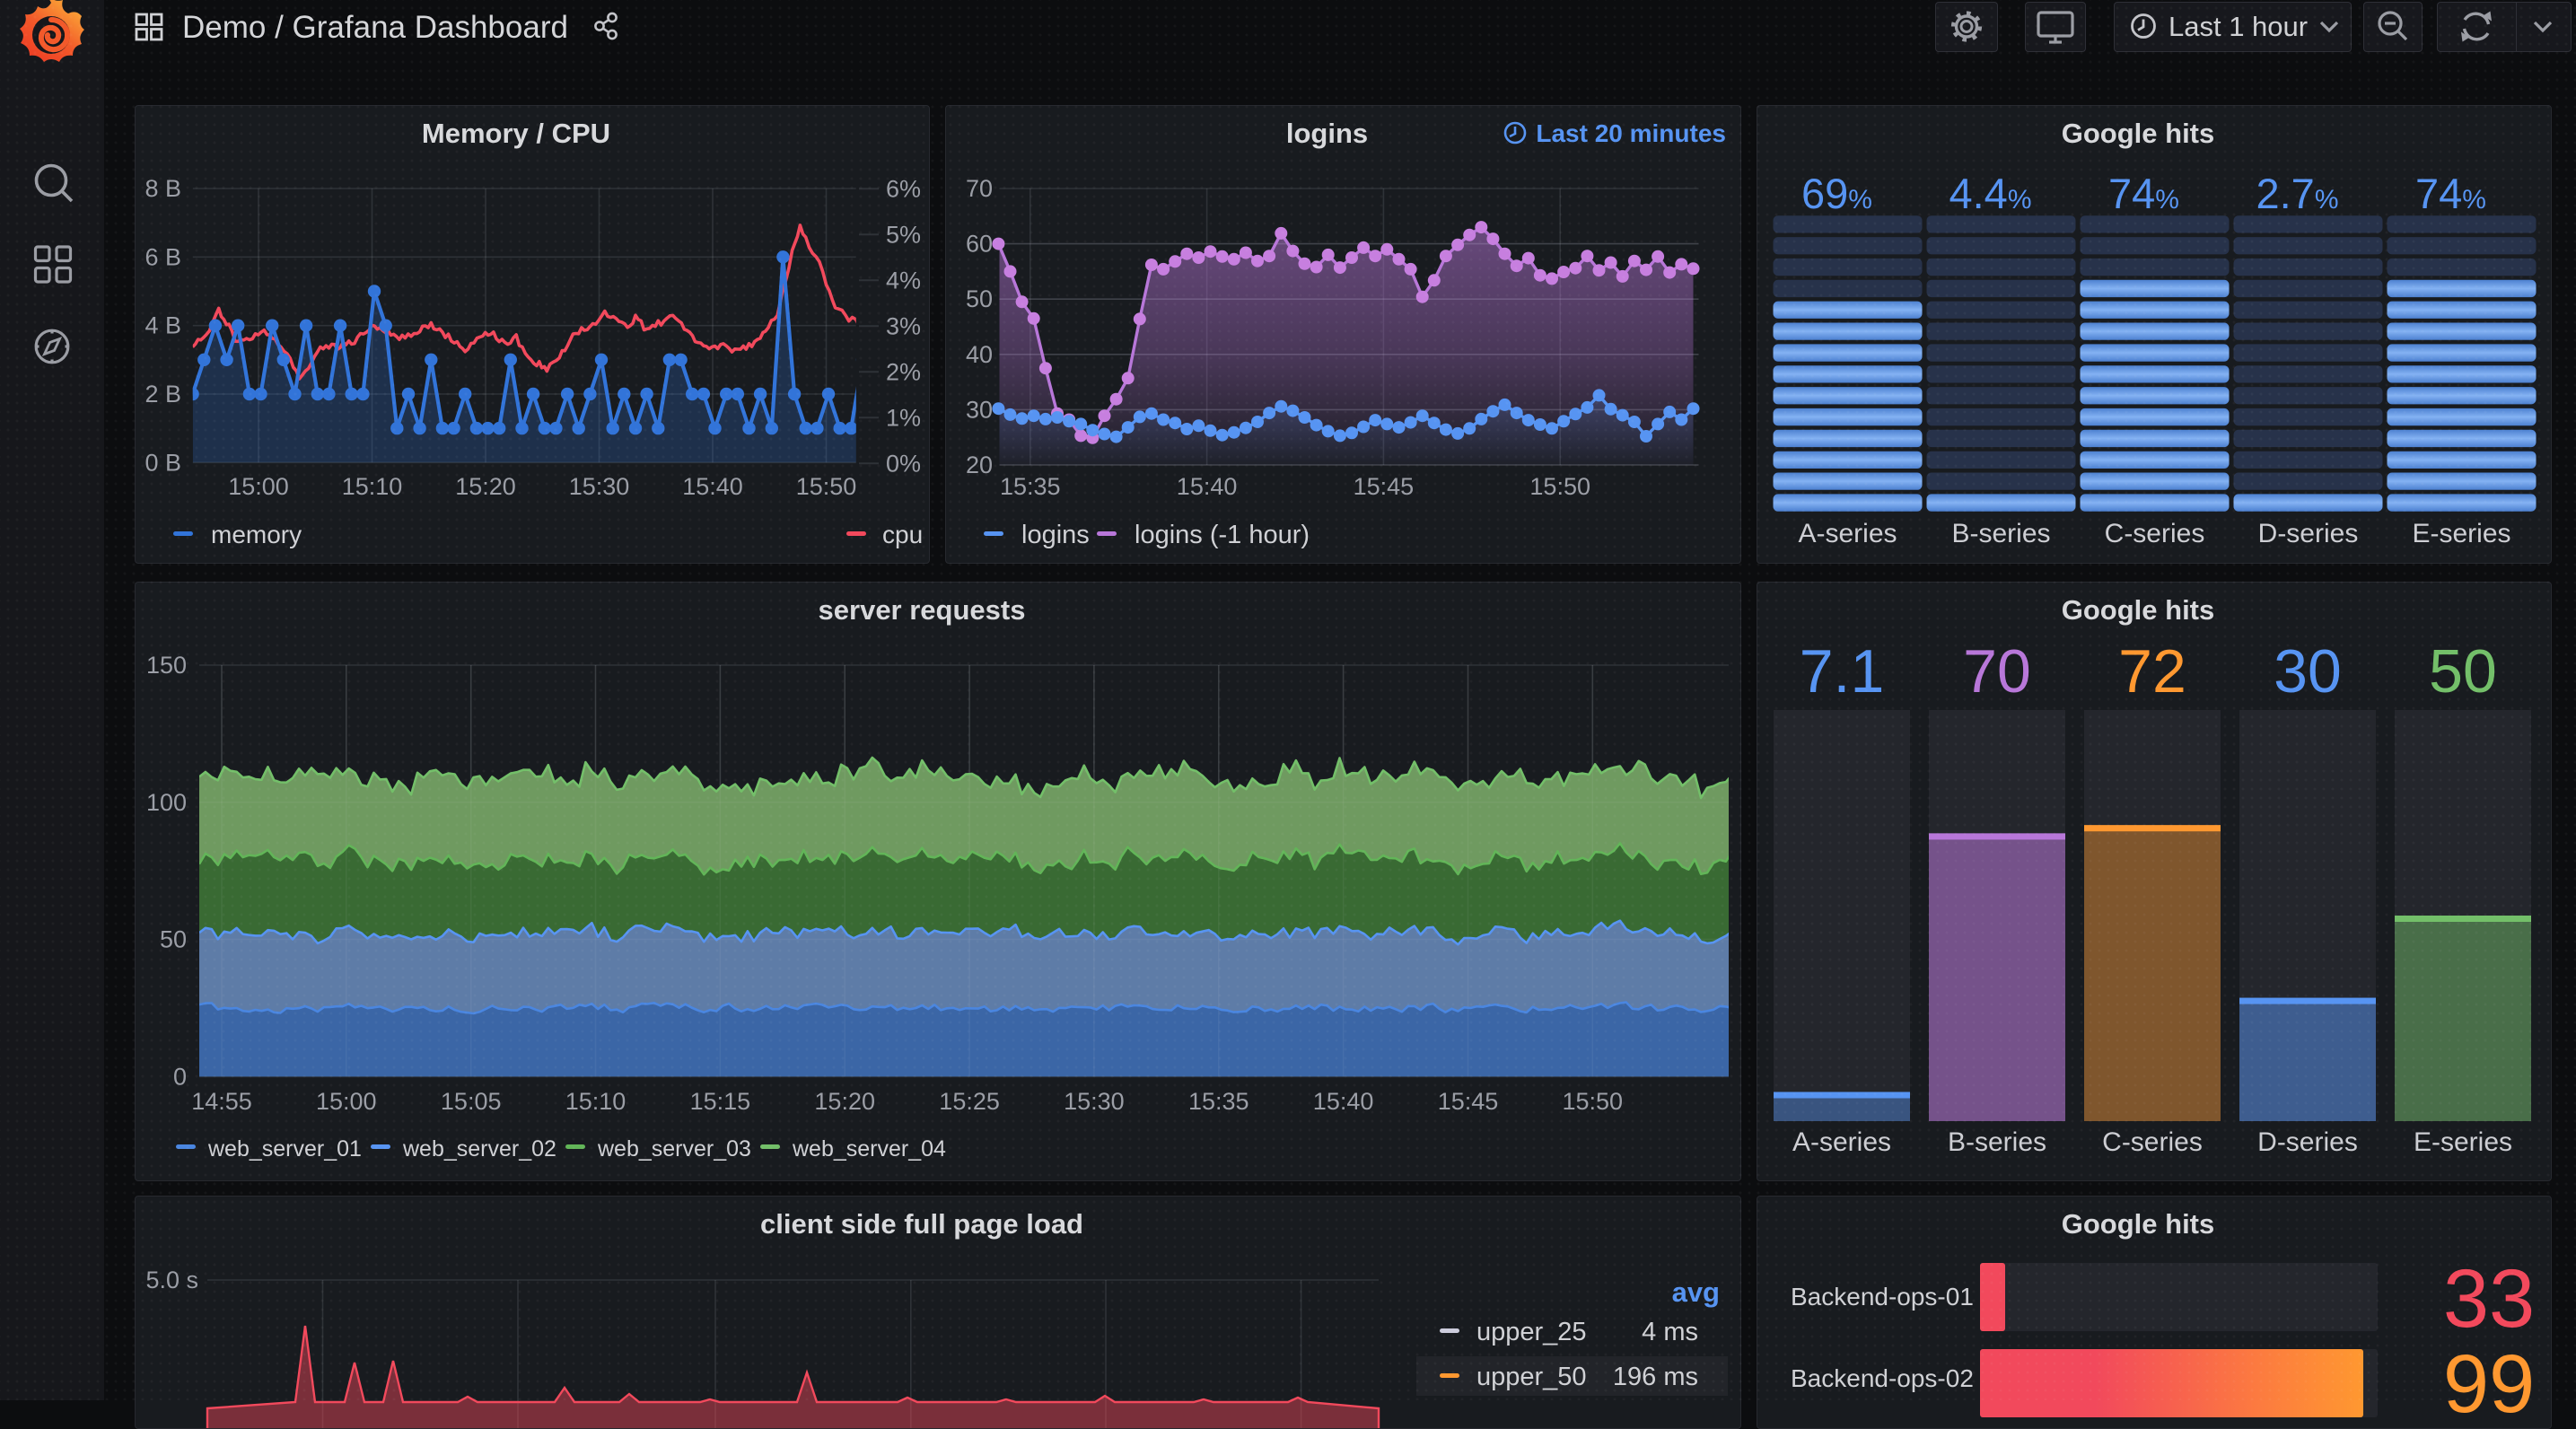  I want to click on svg-text: 8 B, so click(163, 188).